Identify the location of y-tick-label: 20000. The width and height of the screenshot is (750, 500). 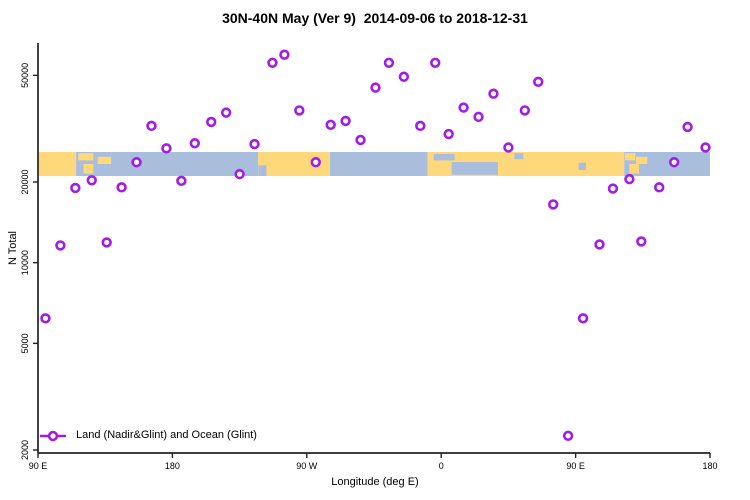
(25, 181).